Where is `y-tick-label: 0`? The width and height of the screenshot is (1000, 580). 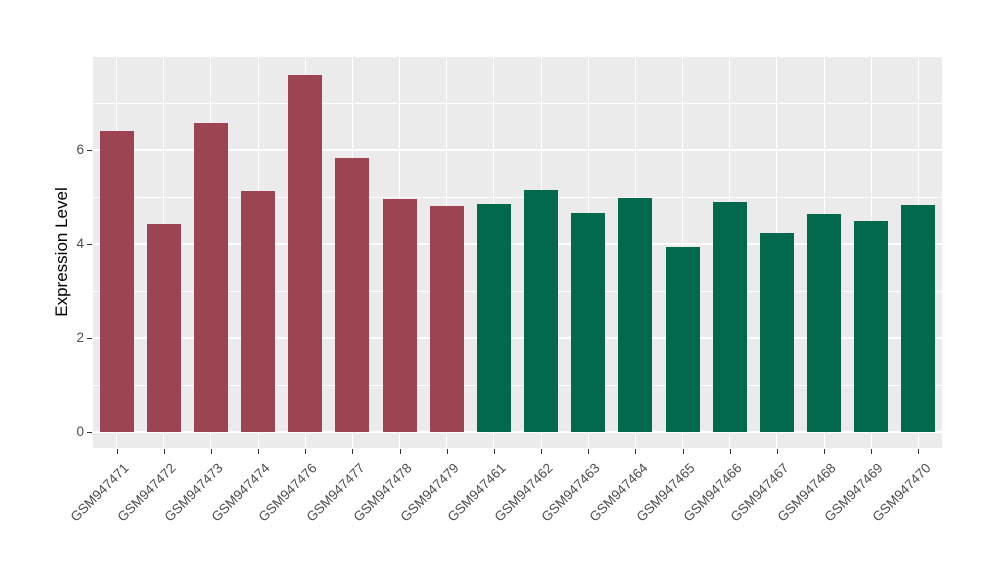 y-tick-label: 0 is located at coordinates (80, 431).